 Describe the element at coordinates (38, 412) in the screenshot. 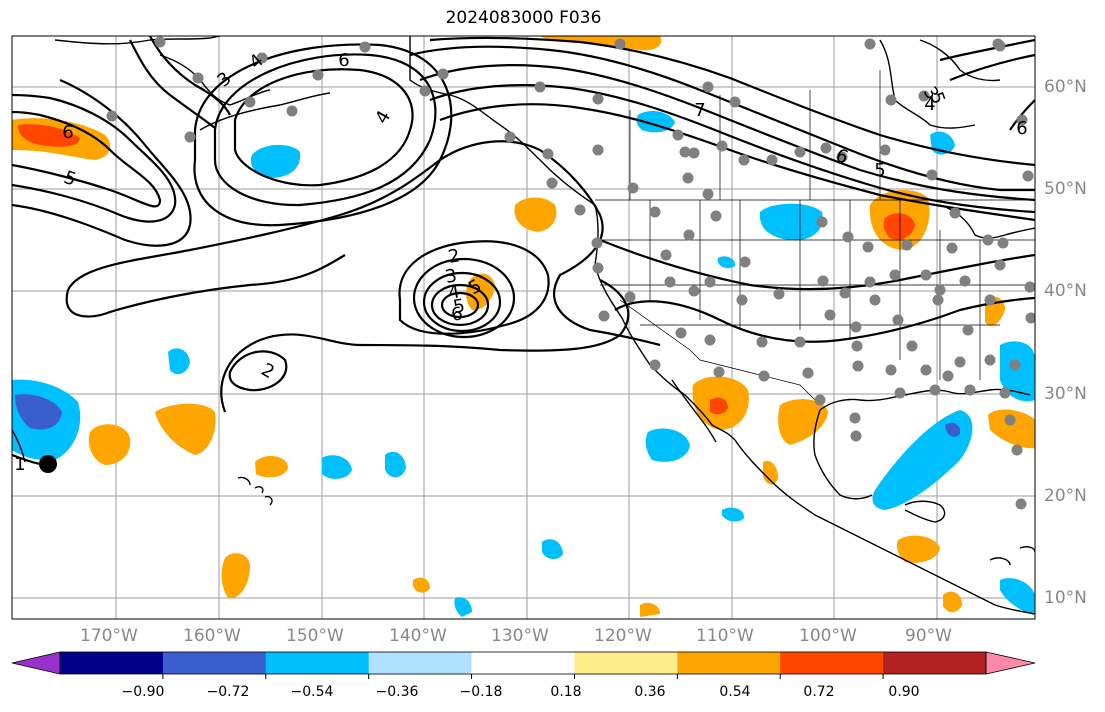

I see `strong-negative-anomaly-patch` at that location.